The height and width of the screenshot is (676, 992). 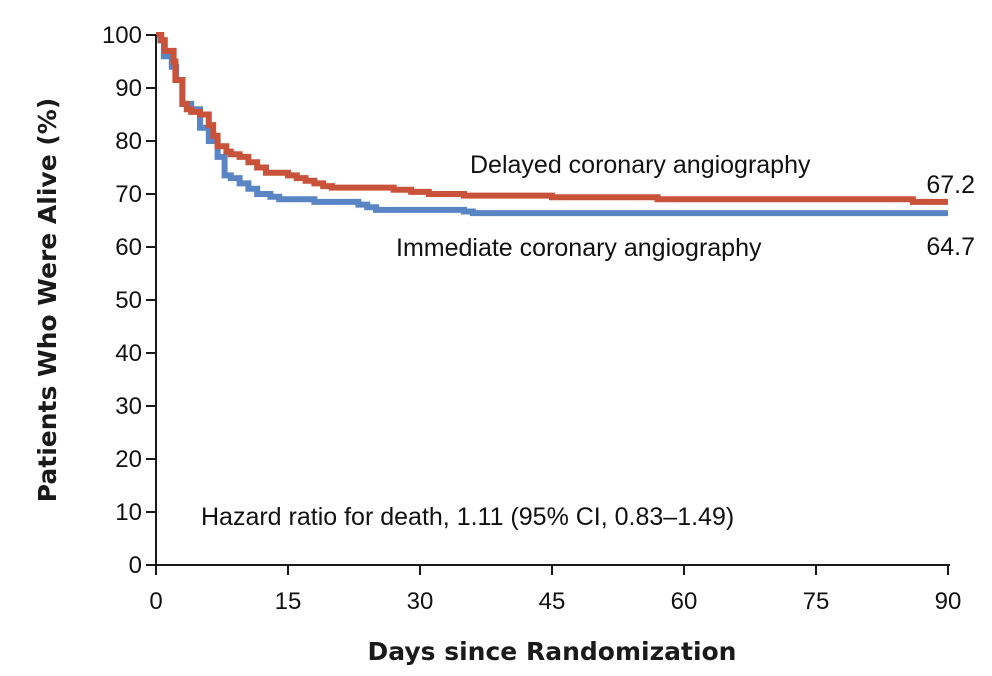 What do you see at coordinates (128, 141) in the screenshot?
I see `y-tick-label: 80` at bounding box center [128, 141].